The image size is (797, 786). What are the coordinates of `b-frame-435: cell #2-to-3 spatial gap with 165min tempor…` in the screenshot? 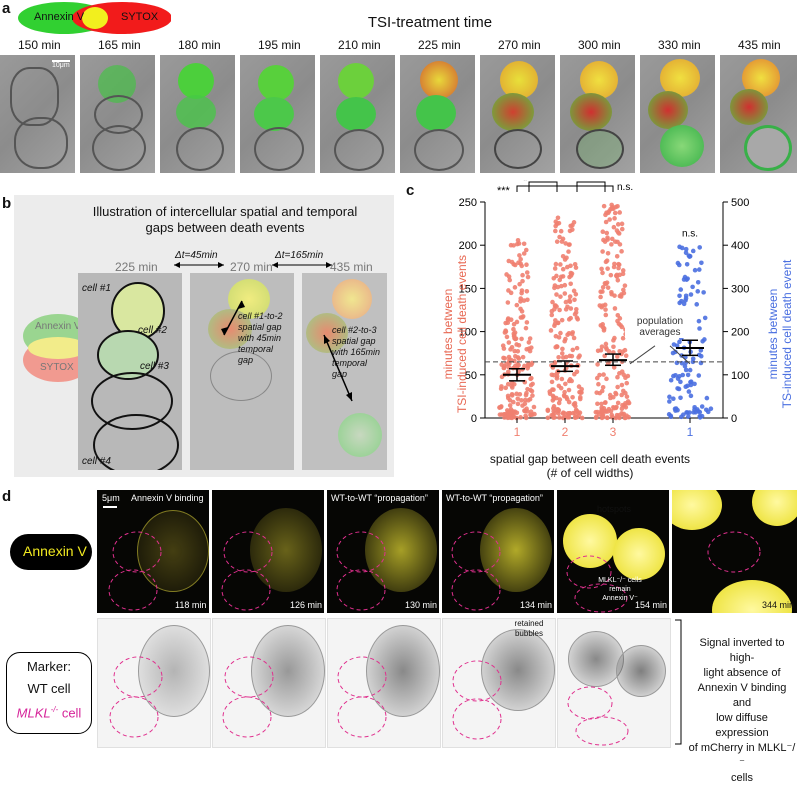 It's located at (344, 371).